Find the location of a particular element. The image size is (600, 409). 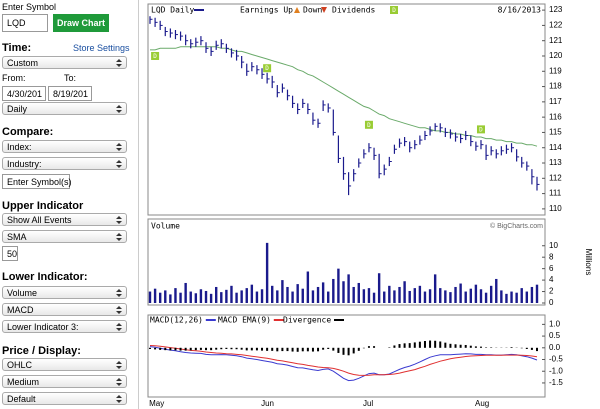

heading: Price / Display: is located at coordinates (41, 351).